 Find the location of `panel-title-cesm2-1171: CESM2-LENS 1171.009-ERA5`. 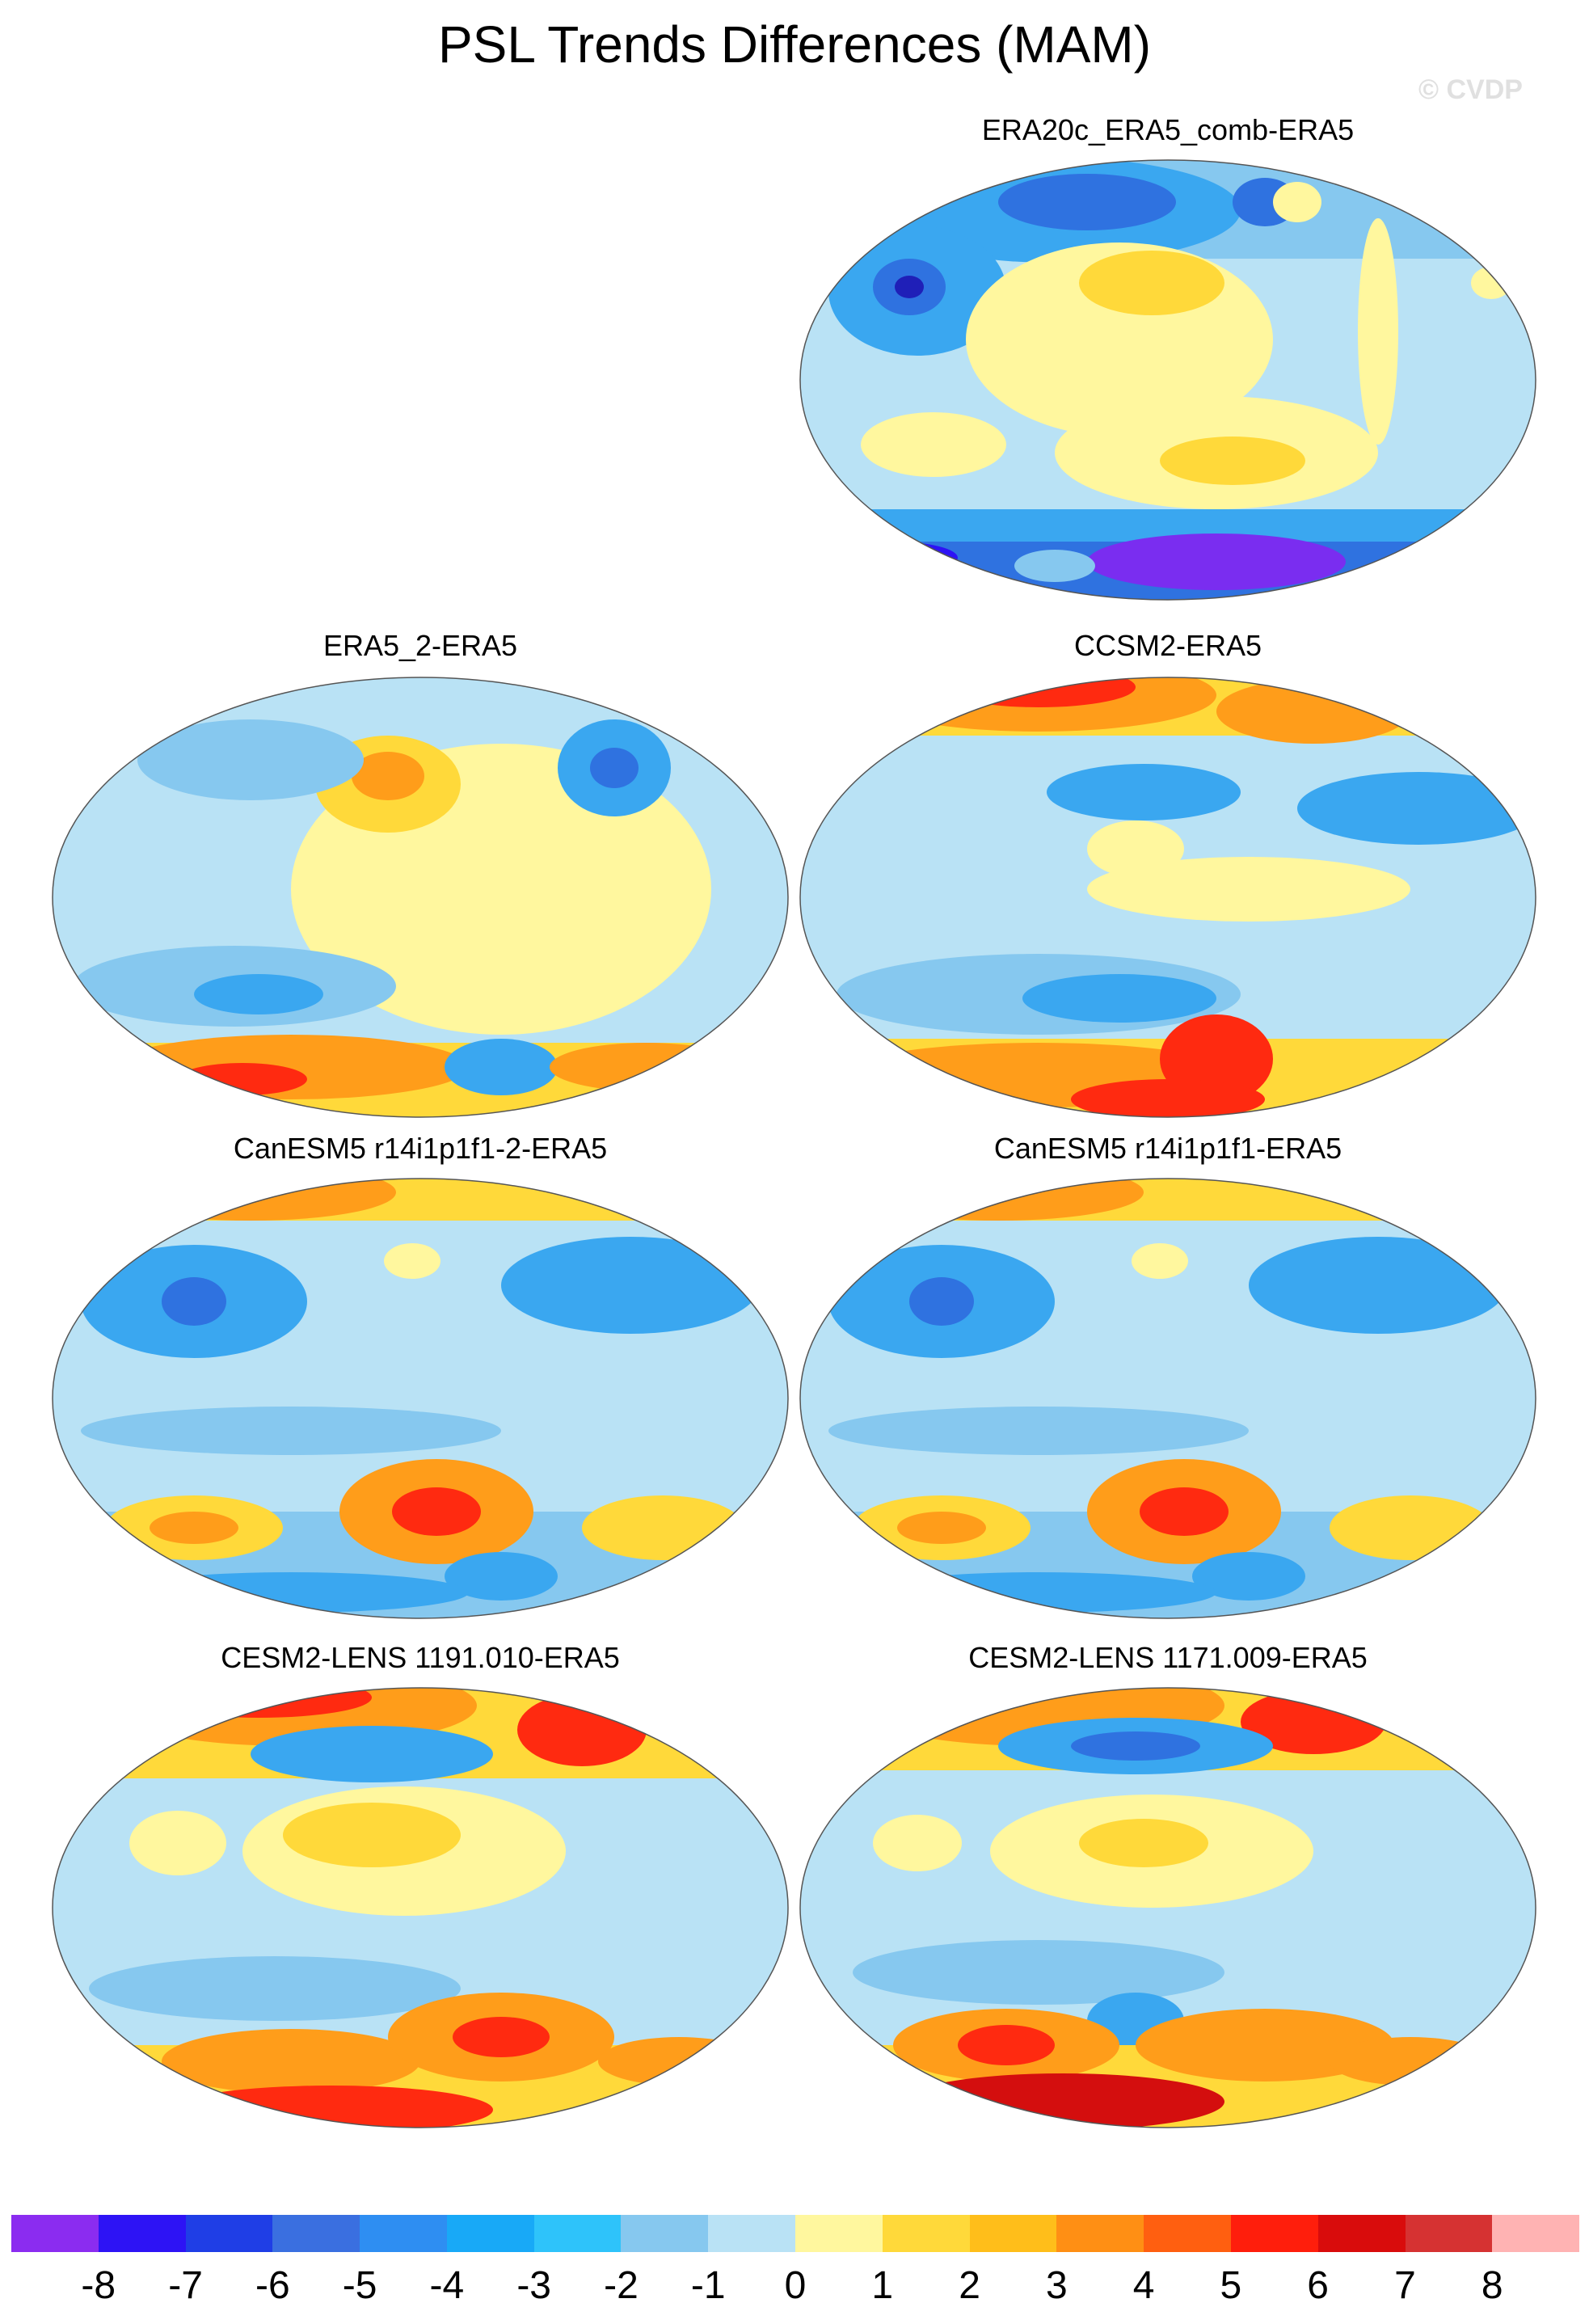

panel-title-cesm2-1171: CESM2-LENS 1171.009-ERA5 is located at coordinates (1168, 1657).